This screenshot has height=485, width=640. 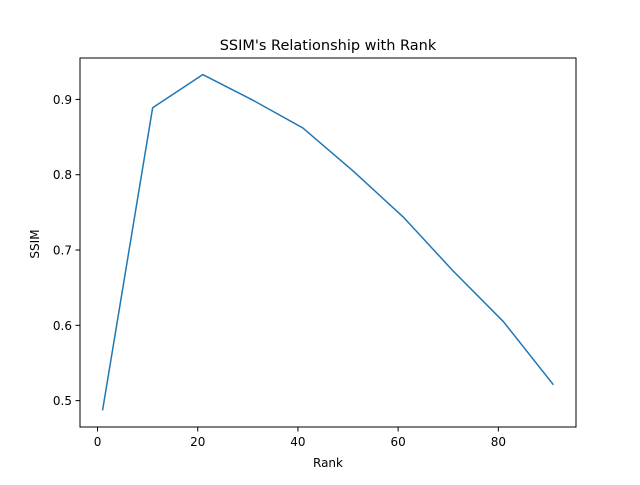 What do you see at coordinates (197, 442) in the screenshot?
I see `x-tick-label: 20` at bounding box center [197, 442].